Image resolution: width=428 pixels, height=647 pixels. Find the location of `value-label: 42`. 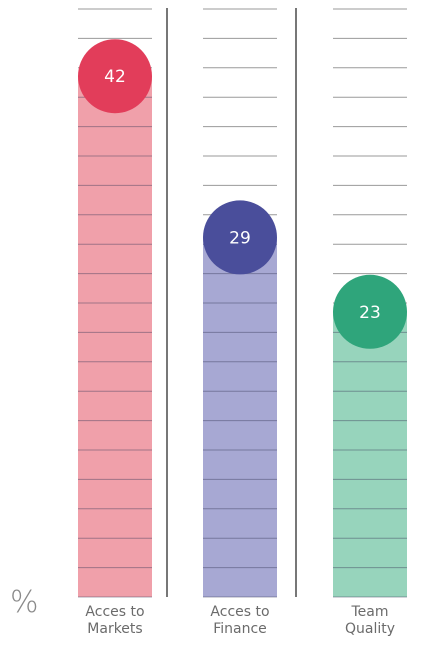

value-label: 42 is located at coordinates (115, 77).